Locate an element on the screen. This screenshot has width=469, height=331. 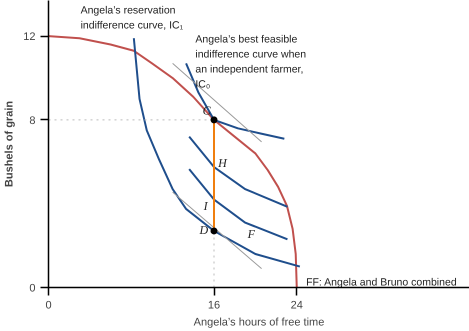
x-tick-label: 24 is located at coordinates (296, 306).